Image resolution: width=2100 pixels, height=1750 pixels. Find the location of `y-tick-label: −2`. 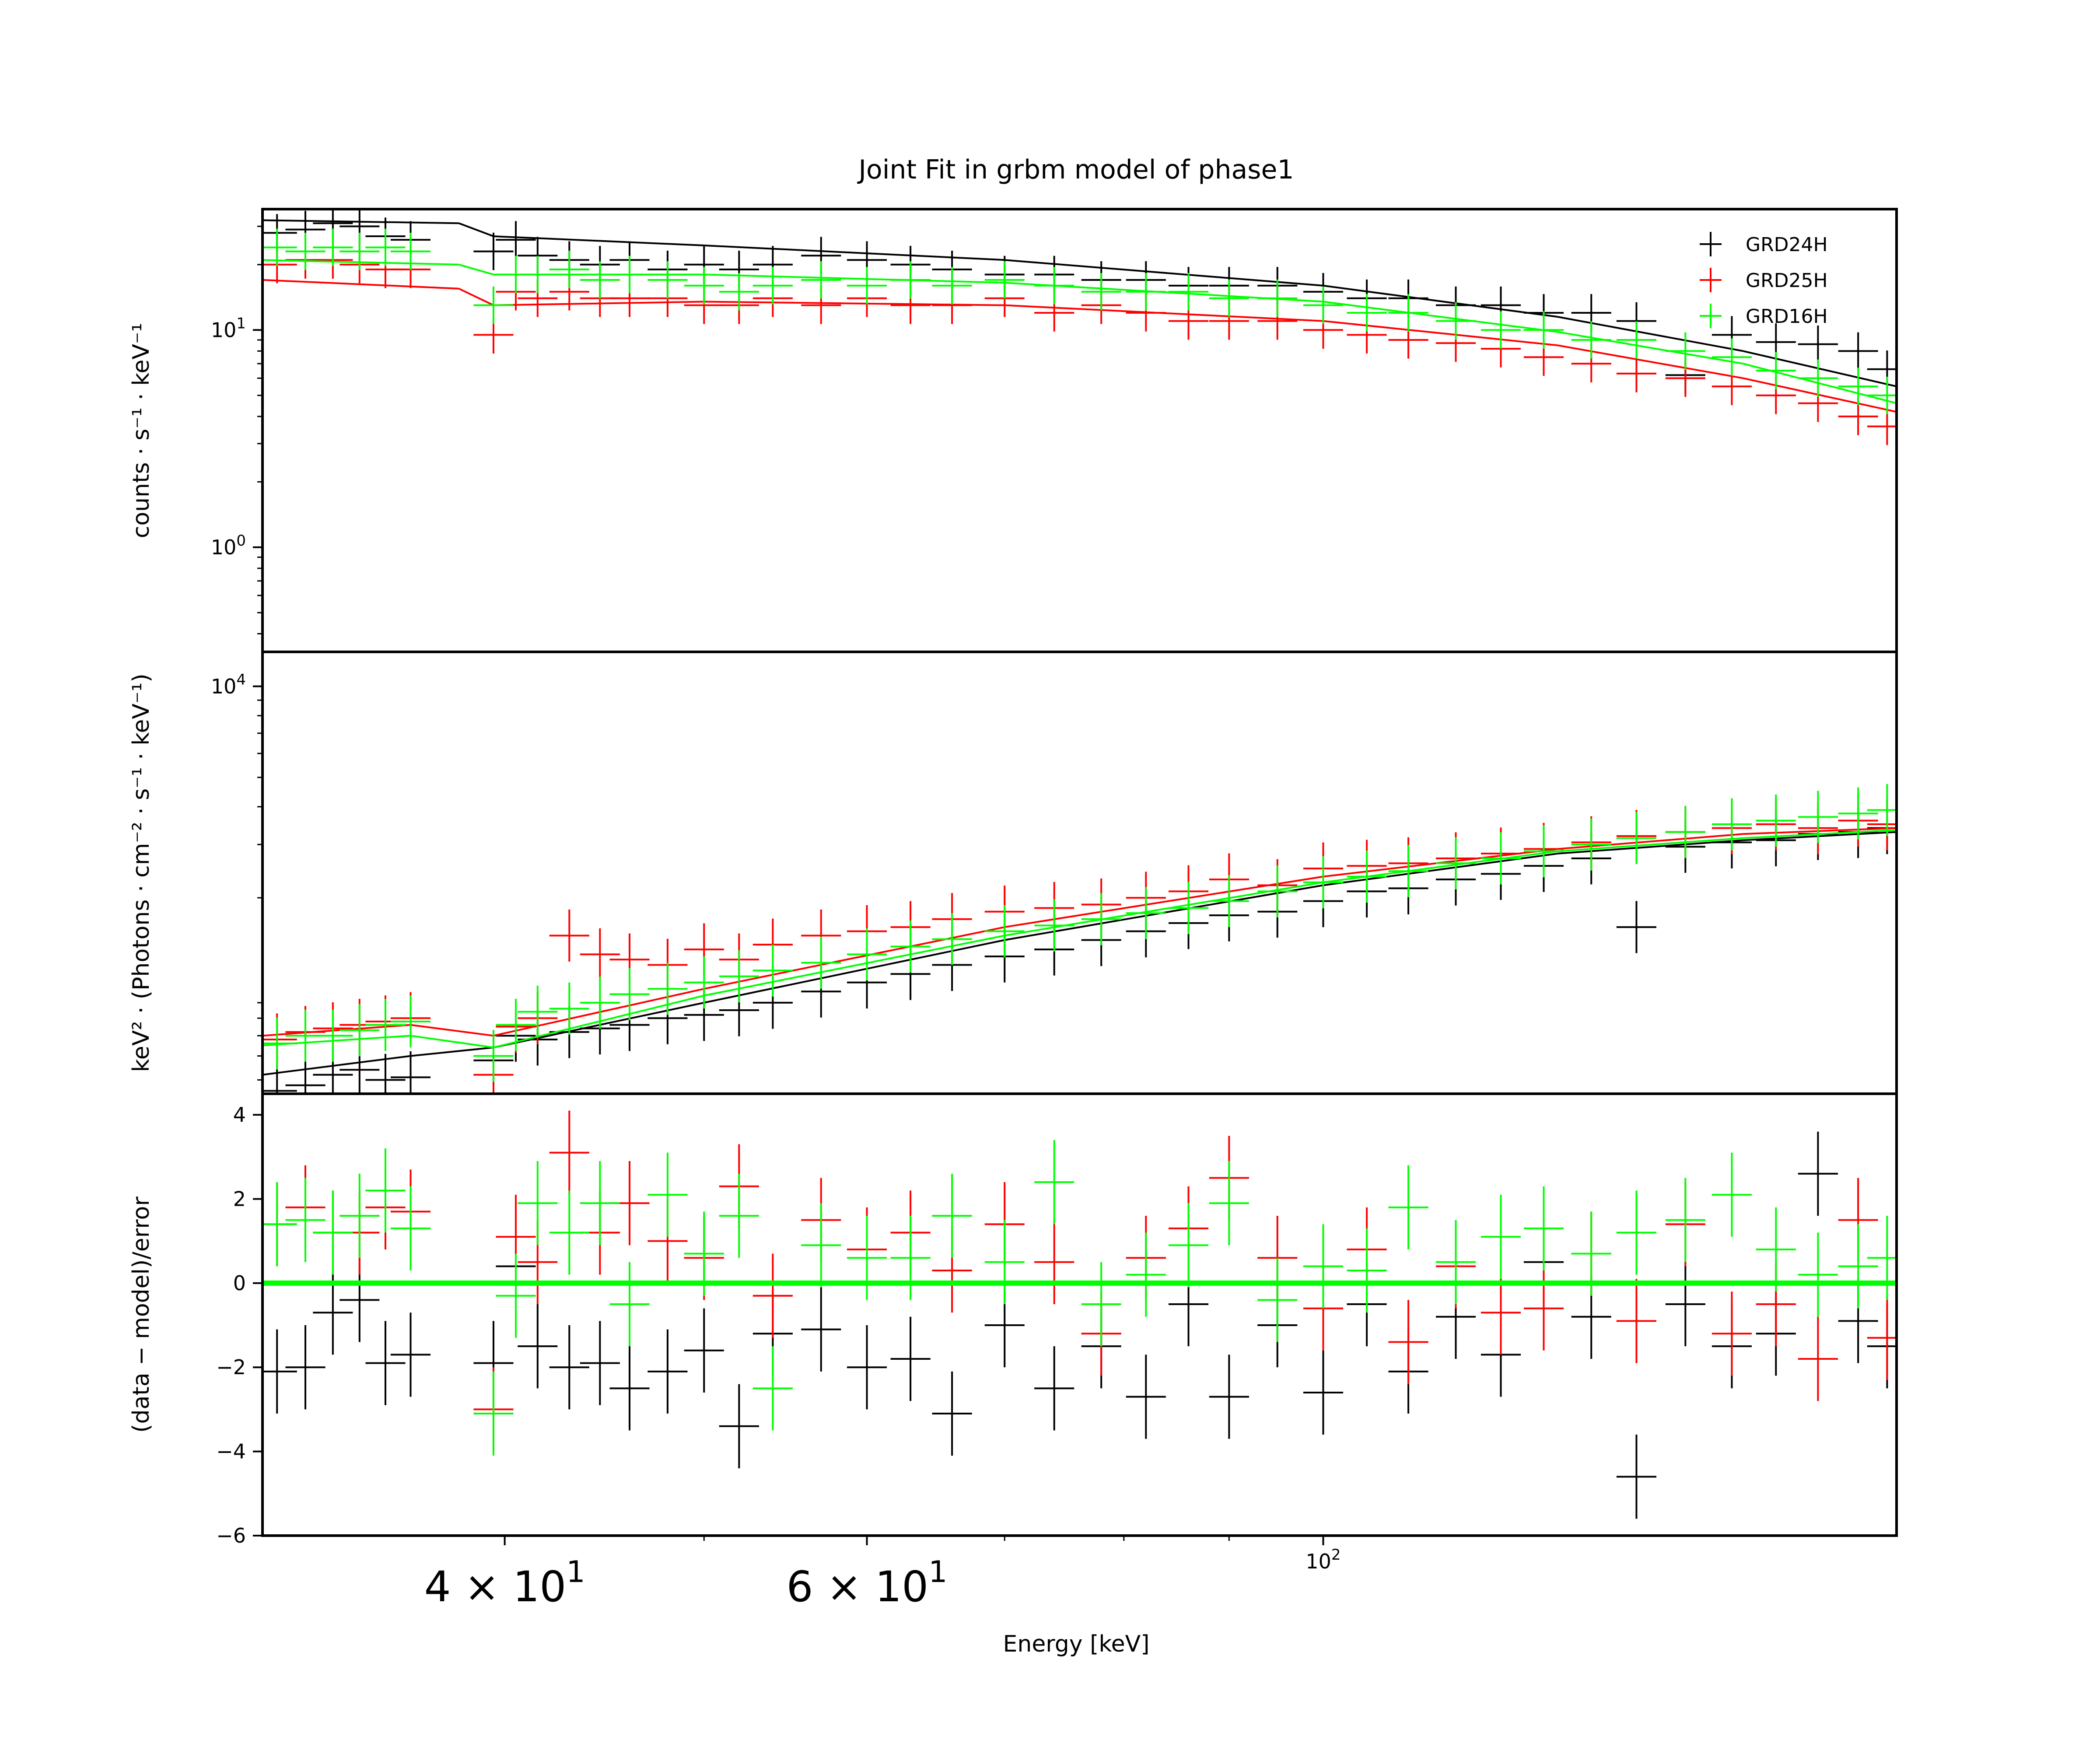

y-tick-label: −2 is located at coordinates (231, 1367).